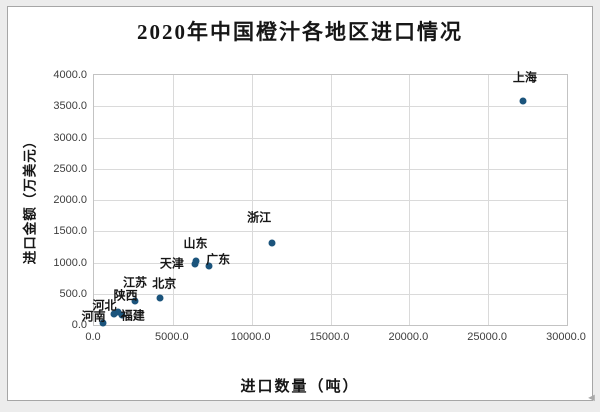 The width and height of the screenshot is (600, 412). What do you see at coordinates (566, 337) in the screenshot?
I see `x-tick-label: 30000.0` at bounding box center [566, 337].